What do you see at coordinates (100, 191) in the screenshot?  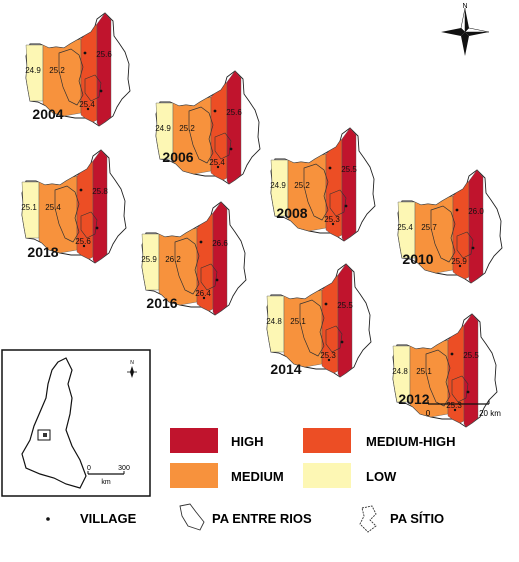 I see `value-label-high: 25.8` at bounding box center [100, 191].